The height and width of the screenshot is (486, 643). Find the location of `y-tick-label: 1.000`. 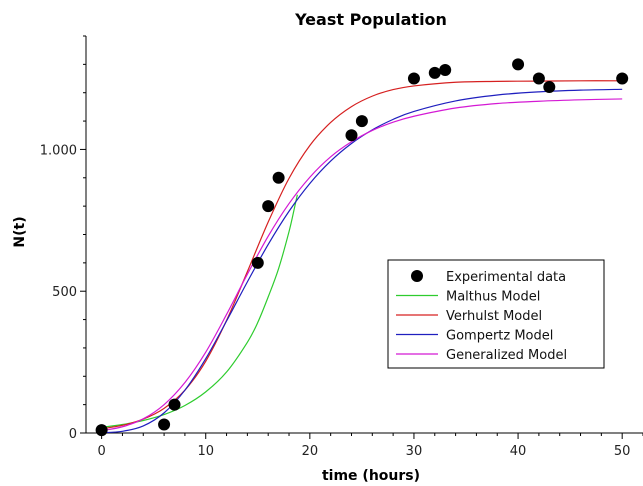

y-tick-label: 1.000 is located at coordinates (58, 150).